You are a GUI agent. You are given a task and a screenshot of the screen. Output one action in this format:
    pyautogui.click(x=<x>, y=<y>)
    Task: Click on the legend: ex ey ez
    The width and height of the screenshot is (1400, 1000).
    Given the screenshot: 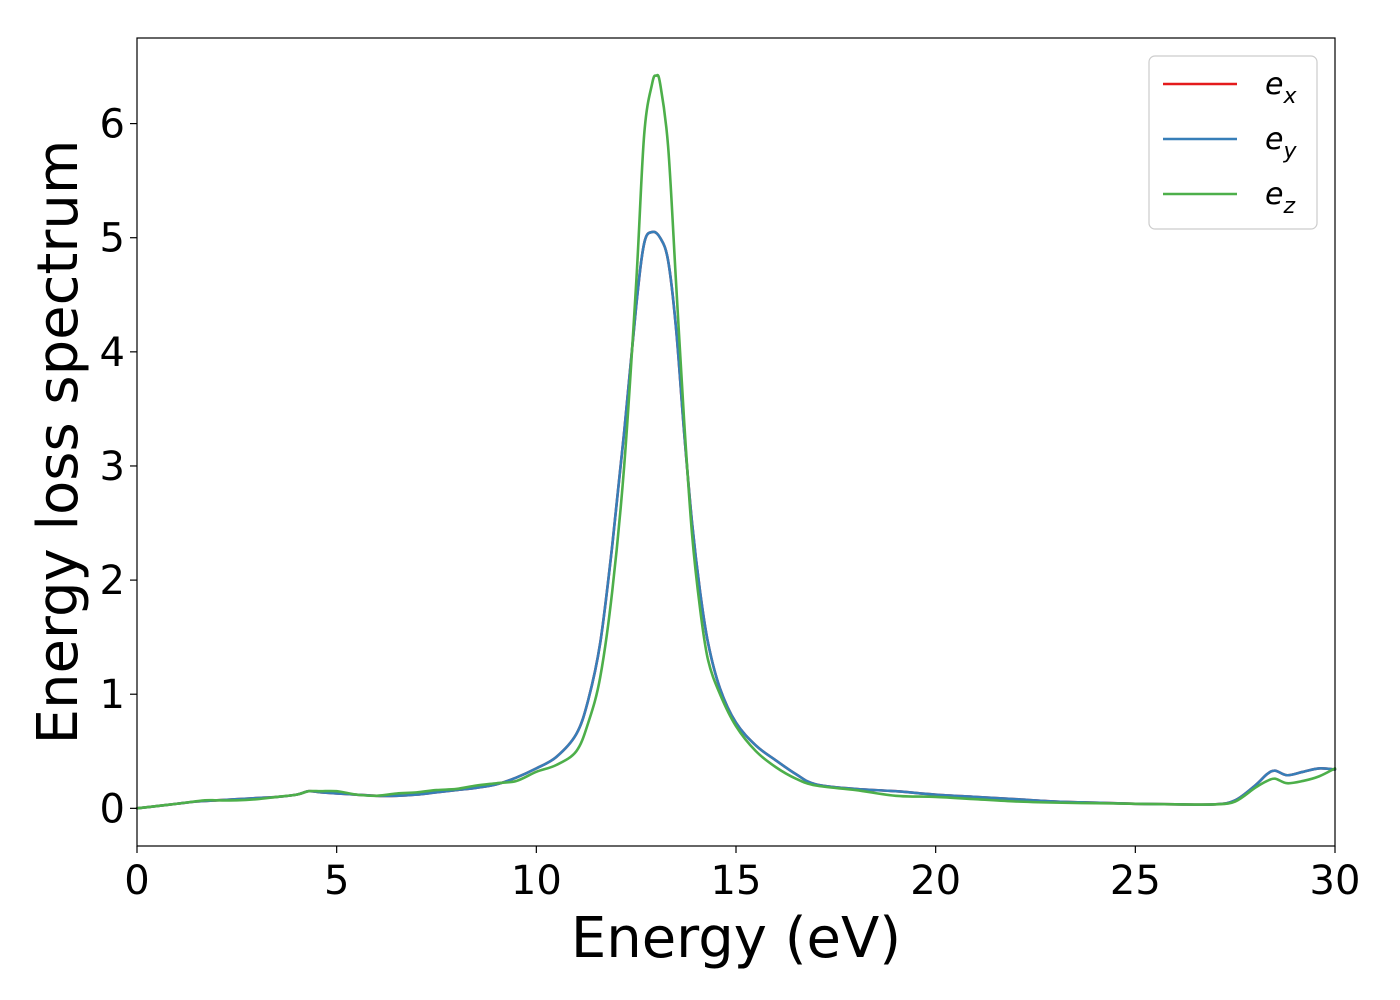 What is the action you would take?
    pyautogui.click(x=1233, y=142)
    